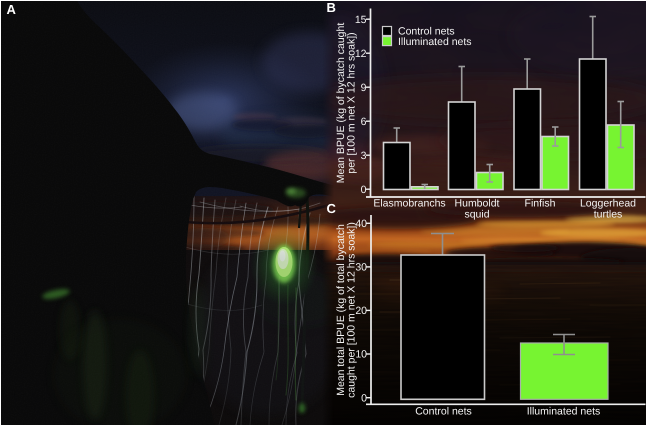  I want to click on svg-text: Elasmobranchs, so click(409, 204).